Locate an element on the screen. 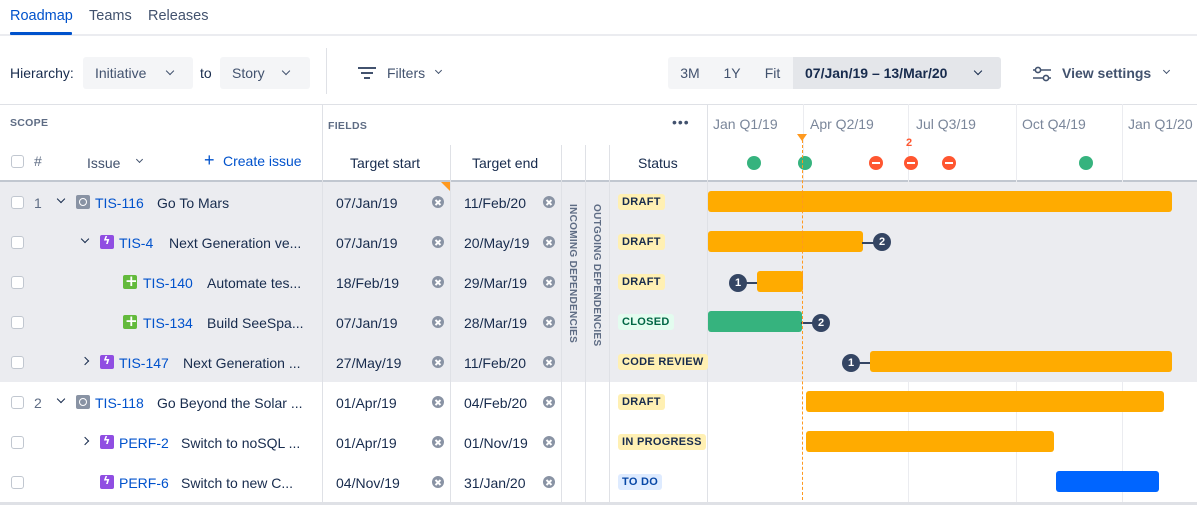 This screenshot has width=1197, height=505. issue-column-header: Issue is located at coordinates (104, 163).